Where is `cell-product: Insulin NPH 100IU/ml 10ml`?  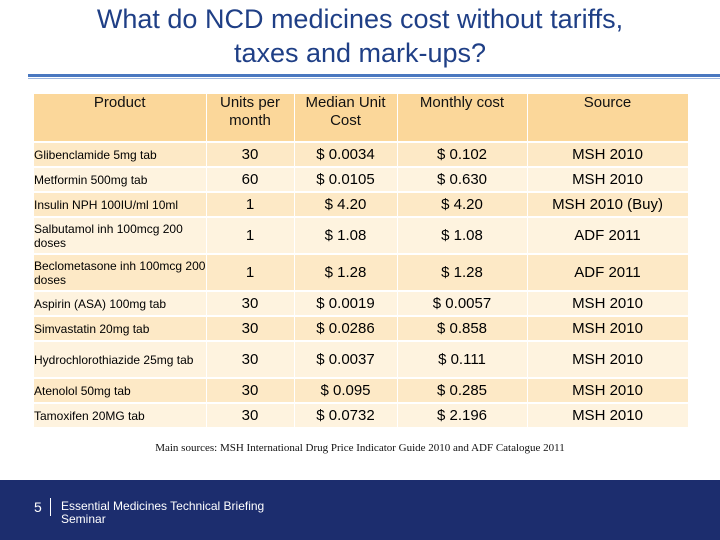 cell-product: Insulin NPH 100IU/ml 10ml is located at coordinates (120, 205).